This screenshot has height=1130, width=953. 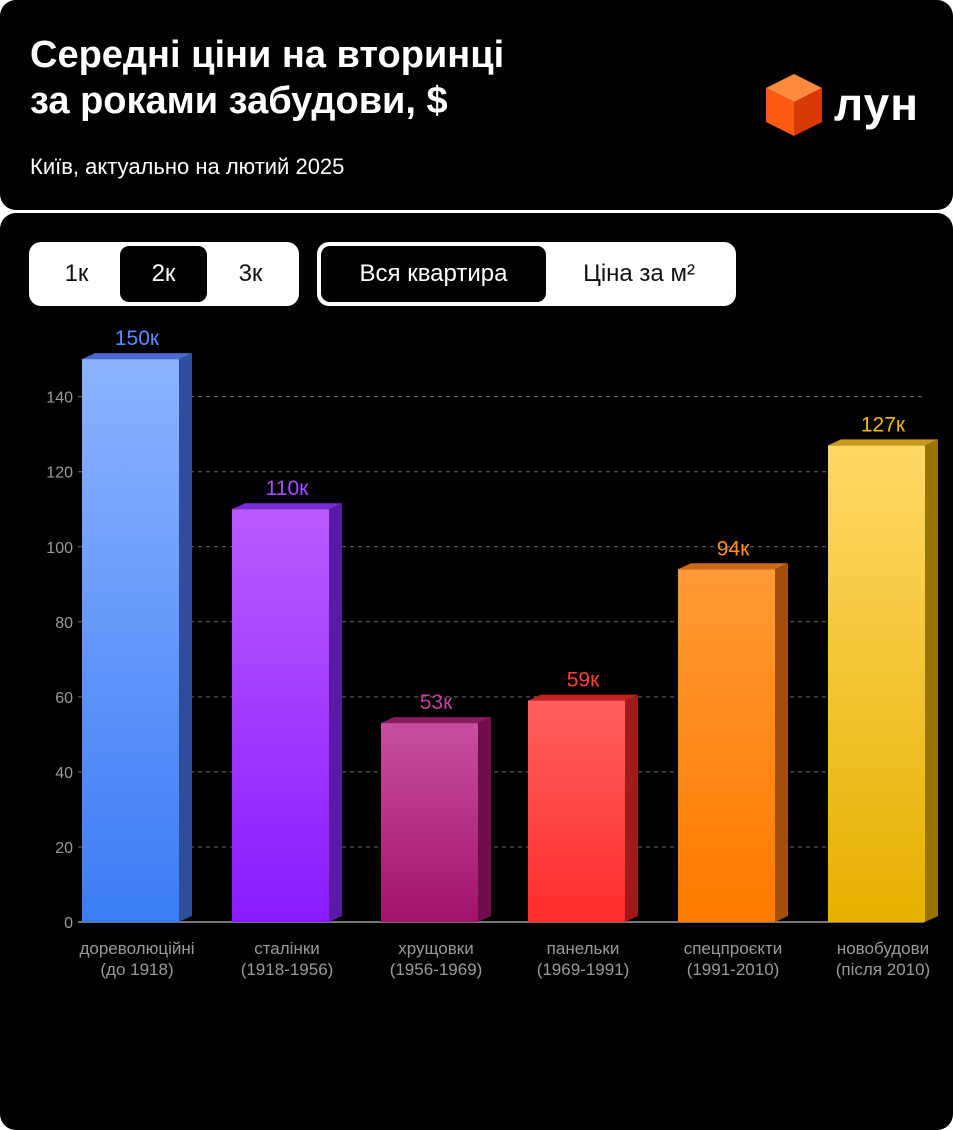 I want to click on x-category-label: новобудови, so click(x=883, y=948).